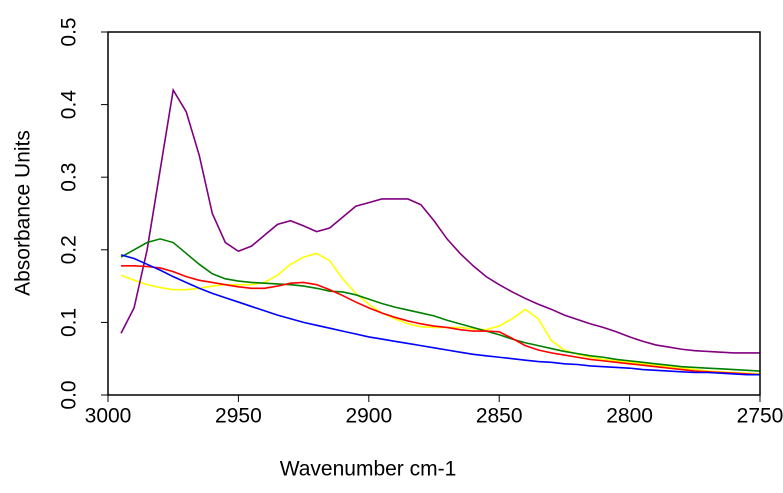  Describe the element at coordinates (368, 469) in the screenshot. I see `x-axis-label: Wavenumber cm-1` at that location.